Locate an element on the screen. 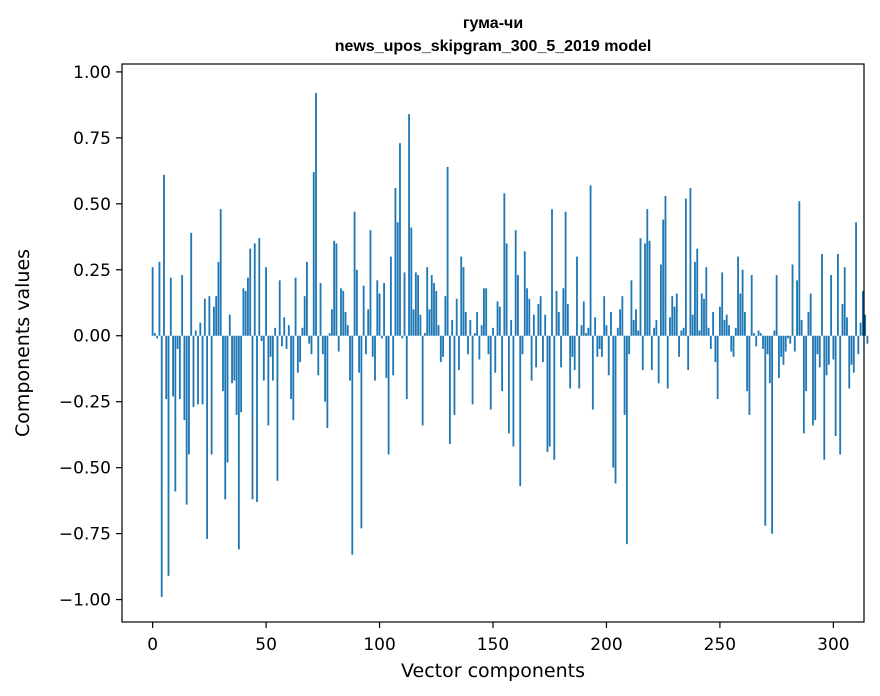 The image size is (880, 696). y-axis-label: Components values is located at coordinates (23, 343).